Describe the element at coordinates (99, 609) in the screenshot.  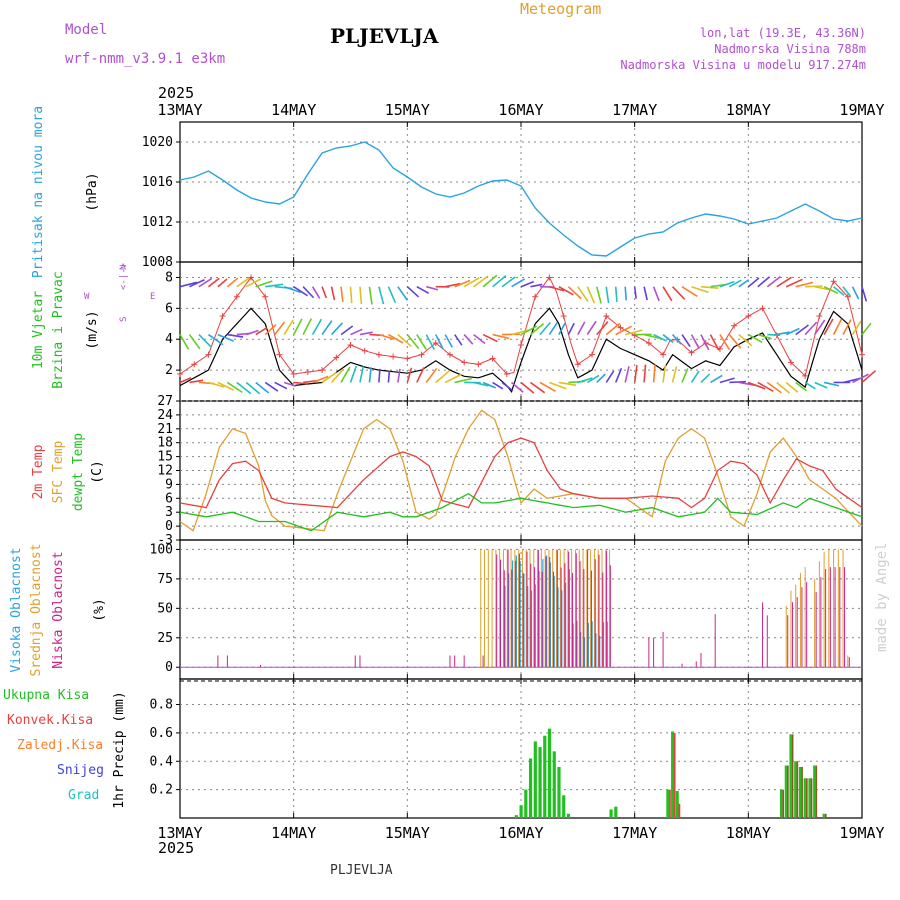
I see `cloud-unit: (%)` at that location.